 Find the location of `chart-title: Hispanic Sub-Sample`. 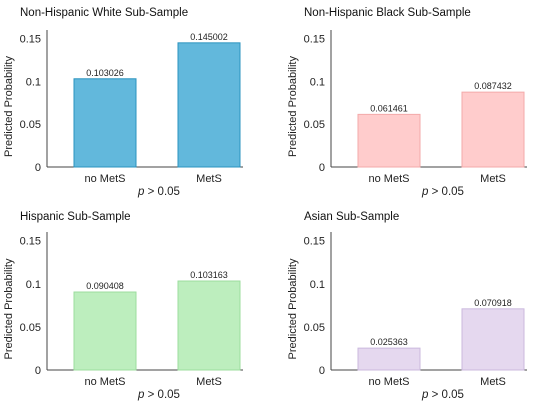

chart-title: Hispanic Sub-Sample is located at coordinates (75, 217).